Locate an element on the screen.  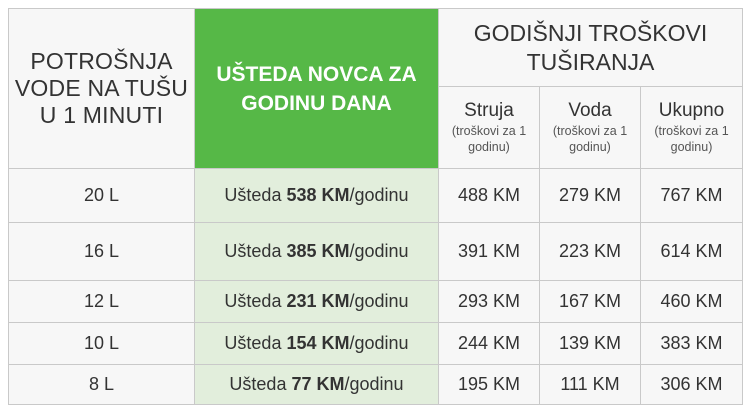
savings-amount: 538 KM is located at coordinates (318, 195).